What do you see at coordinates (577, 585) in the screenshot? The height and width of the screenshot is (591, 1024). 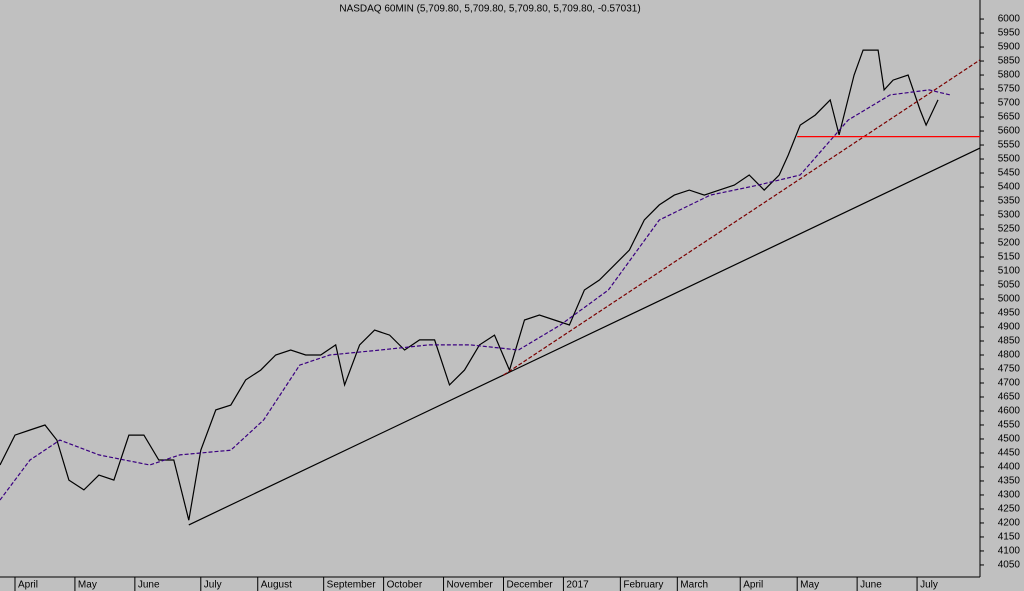 I see `x-tick-label: 2017` at bounding box center [577, 585].